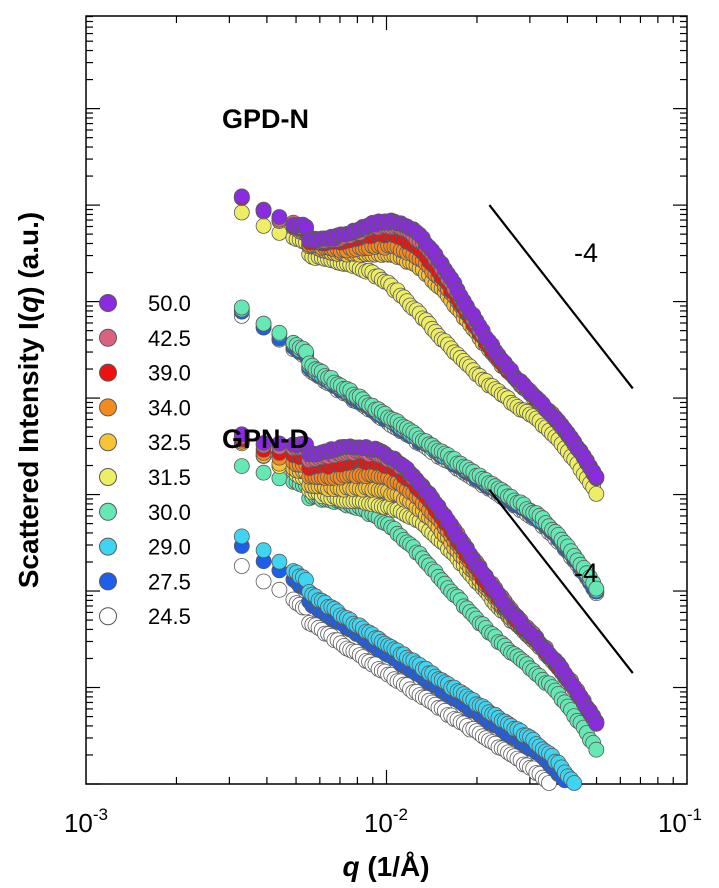 The height and width of the screenshot is (888, 719). Describe the element at coordinates (680, 821) in the screenshot. I see `x-tick-label-1e-1: 10⁻¹` at that location.